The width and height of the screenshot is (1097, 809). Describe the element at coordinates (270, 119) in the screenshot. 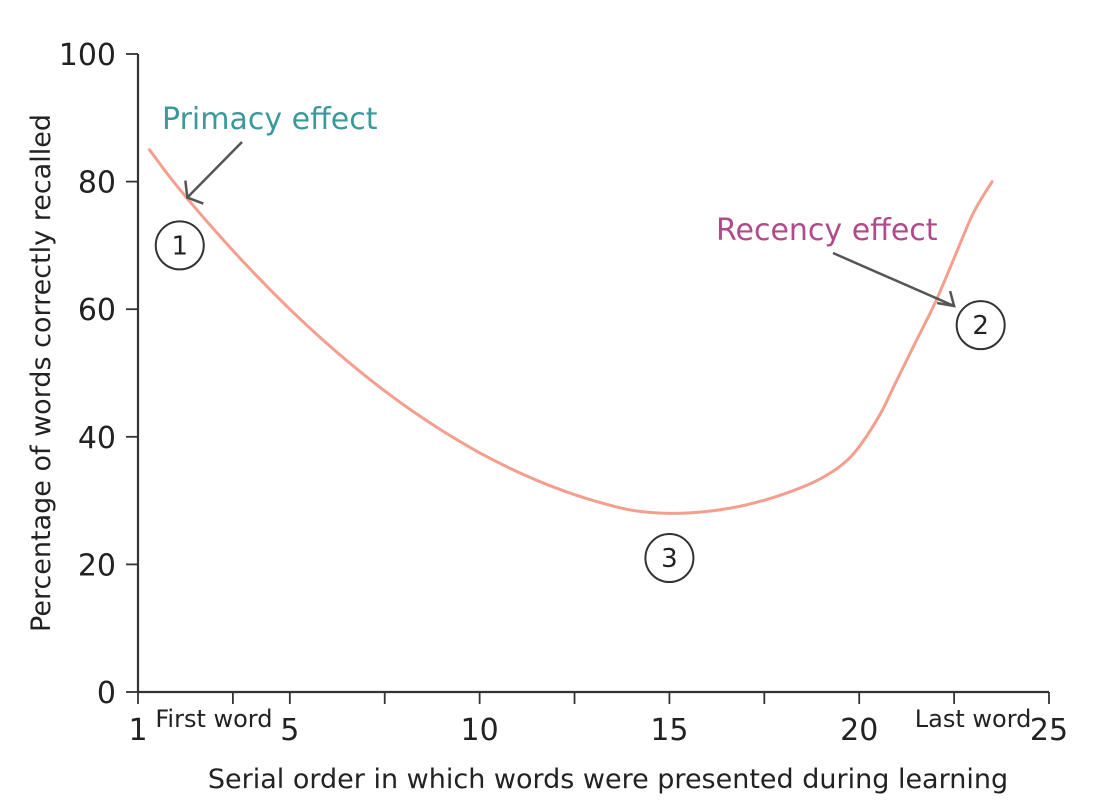

I see `annotation-label: Primacy effect` at that location.